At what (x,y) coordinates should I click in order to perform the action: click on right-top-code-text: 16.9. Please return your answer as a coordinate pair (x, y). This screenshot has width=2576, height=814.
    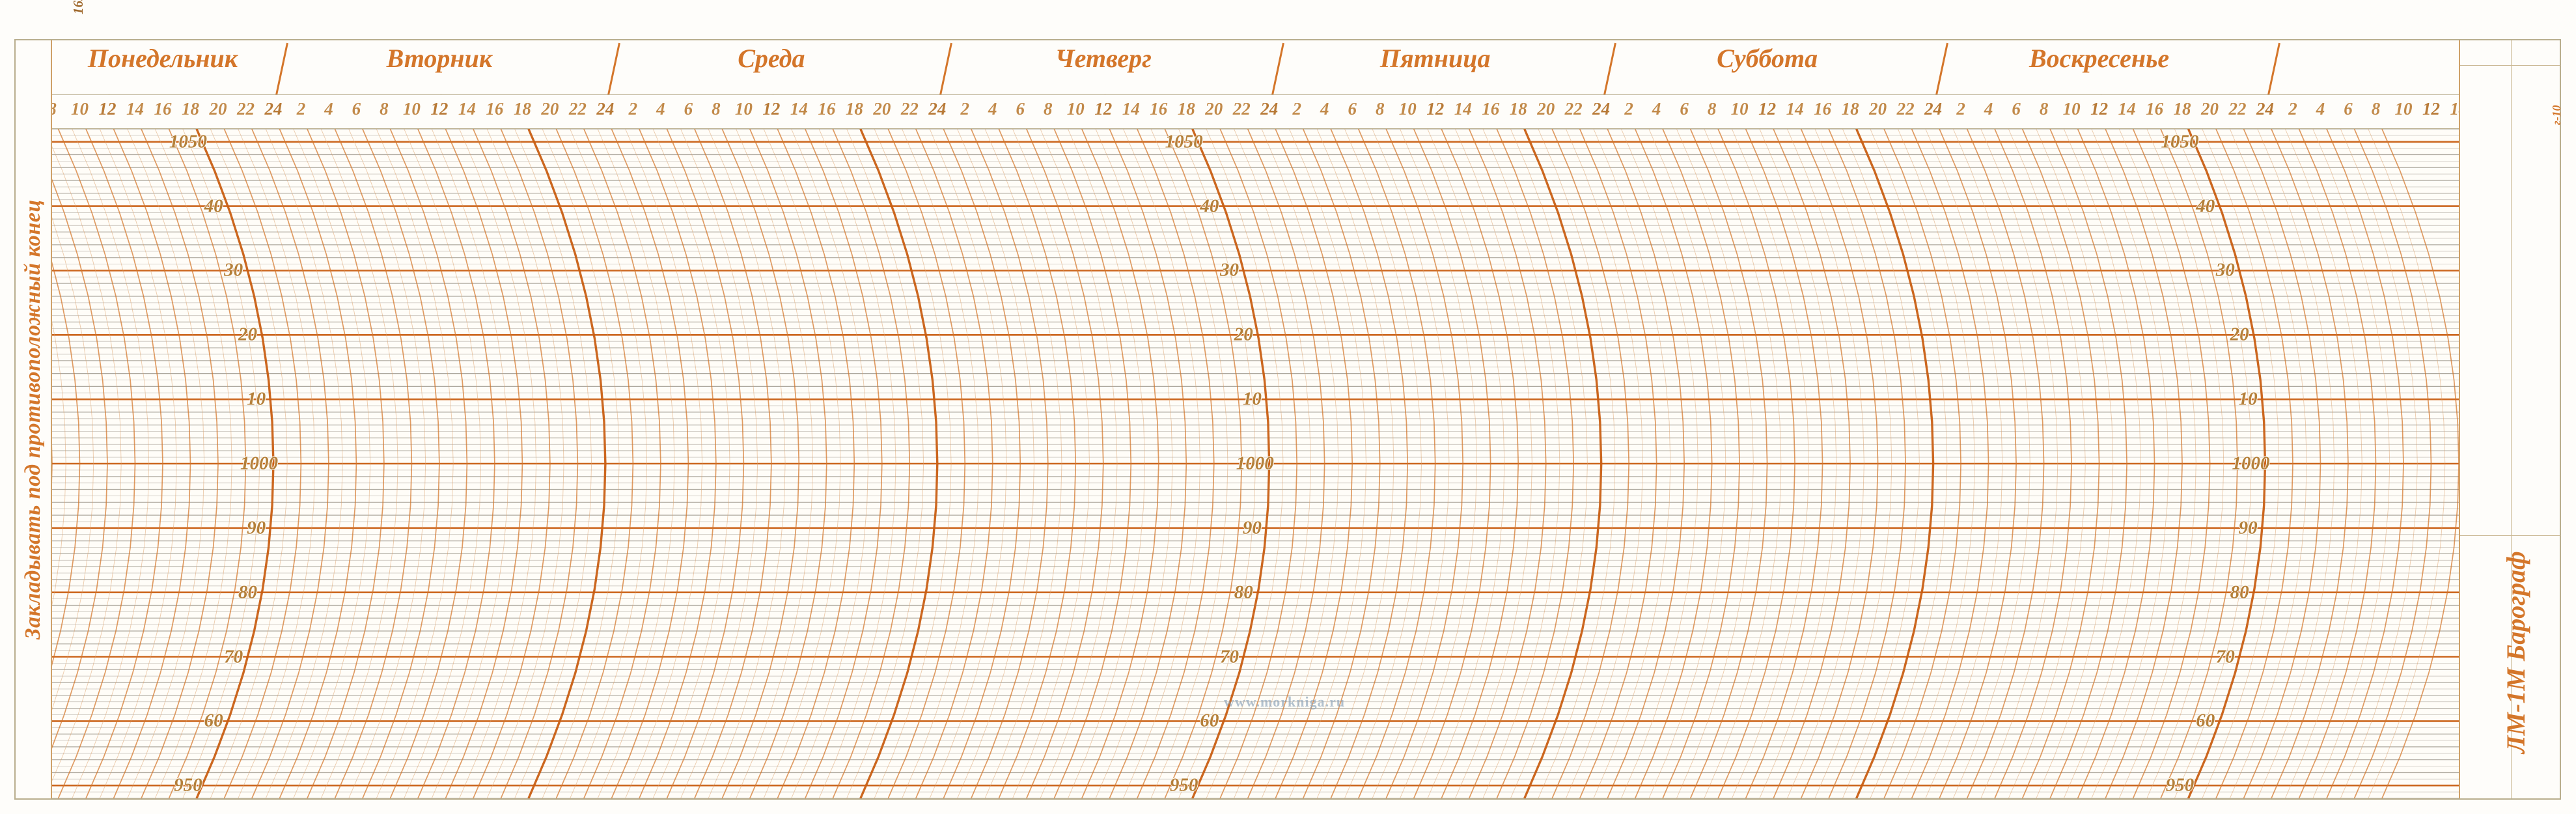
    Looking at the image, I should click on (78, 7).